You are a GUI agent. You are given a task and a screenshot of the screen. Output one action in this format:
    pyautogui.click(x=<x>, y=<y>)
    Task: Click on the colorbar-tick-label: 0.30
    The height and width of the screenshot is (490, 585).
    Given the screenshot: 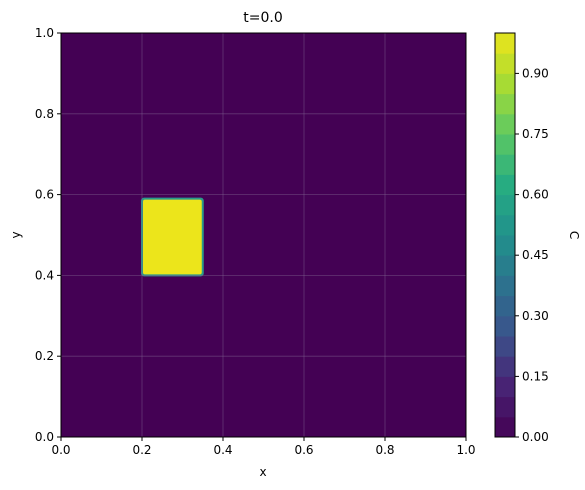 What is the action you would take?
    pyautogui.click(x=535, y=316)
    